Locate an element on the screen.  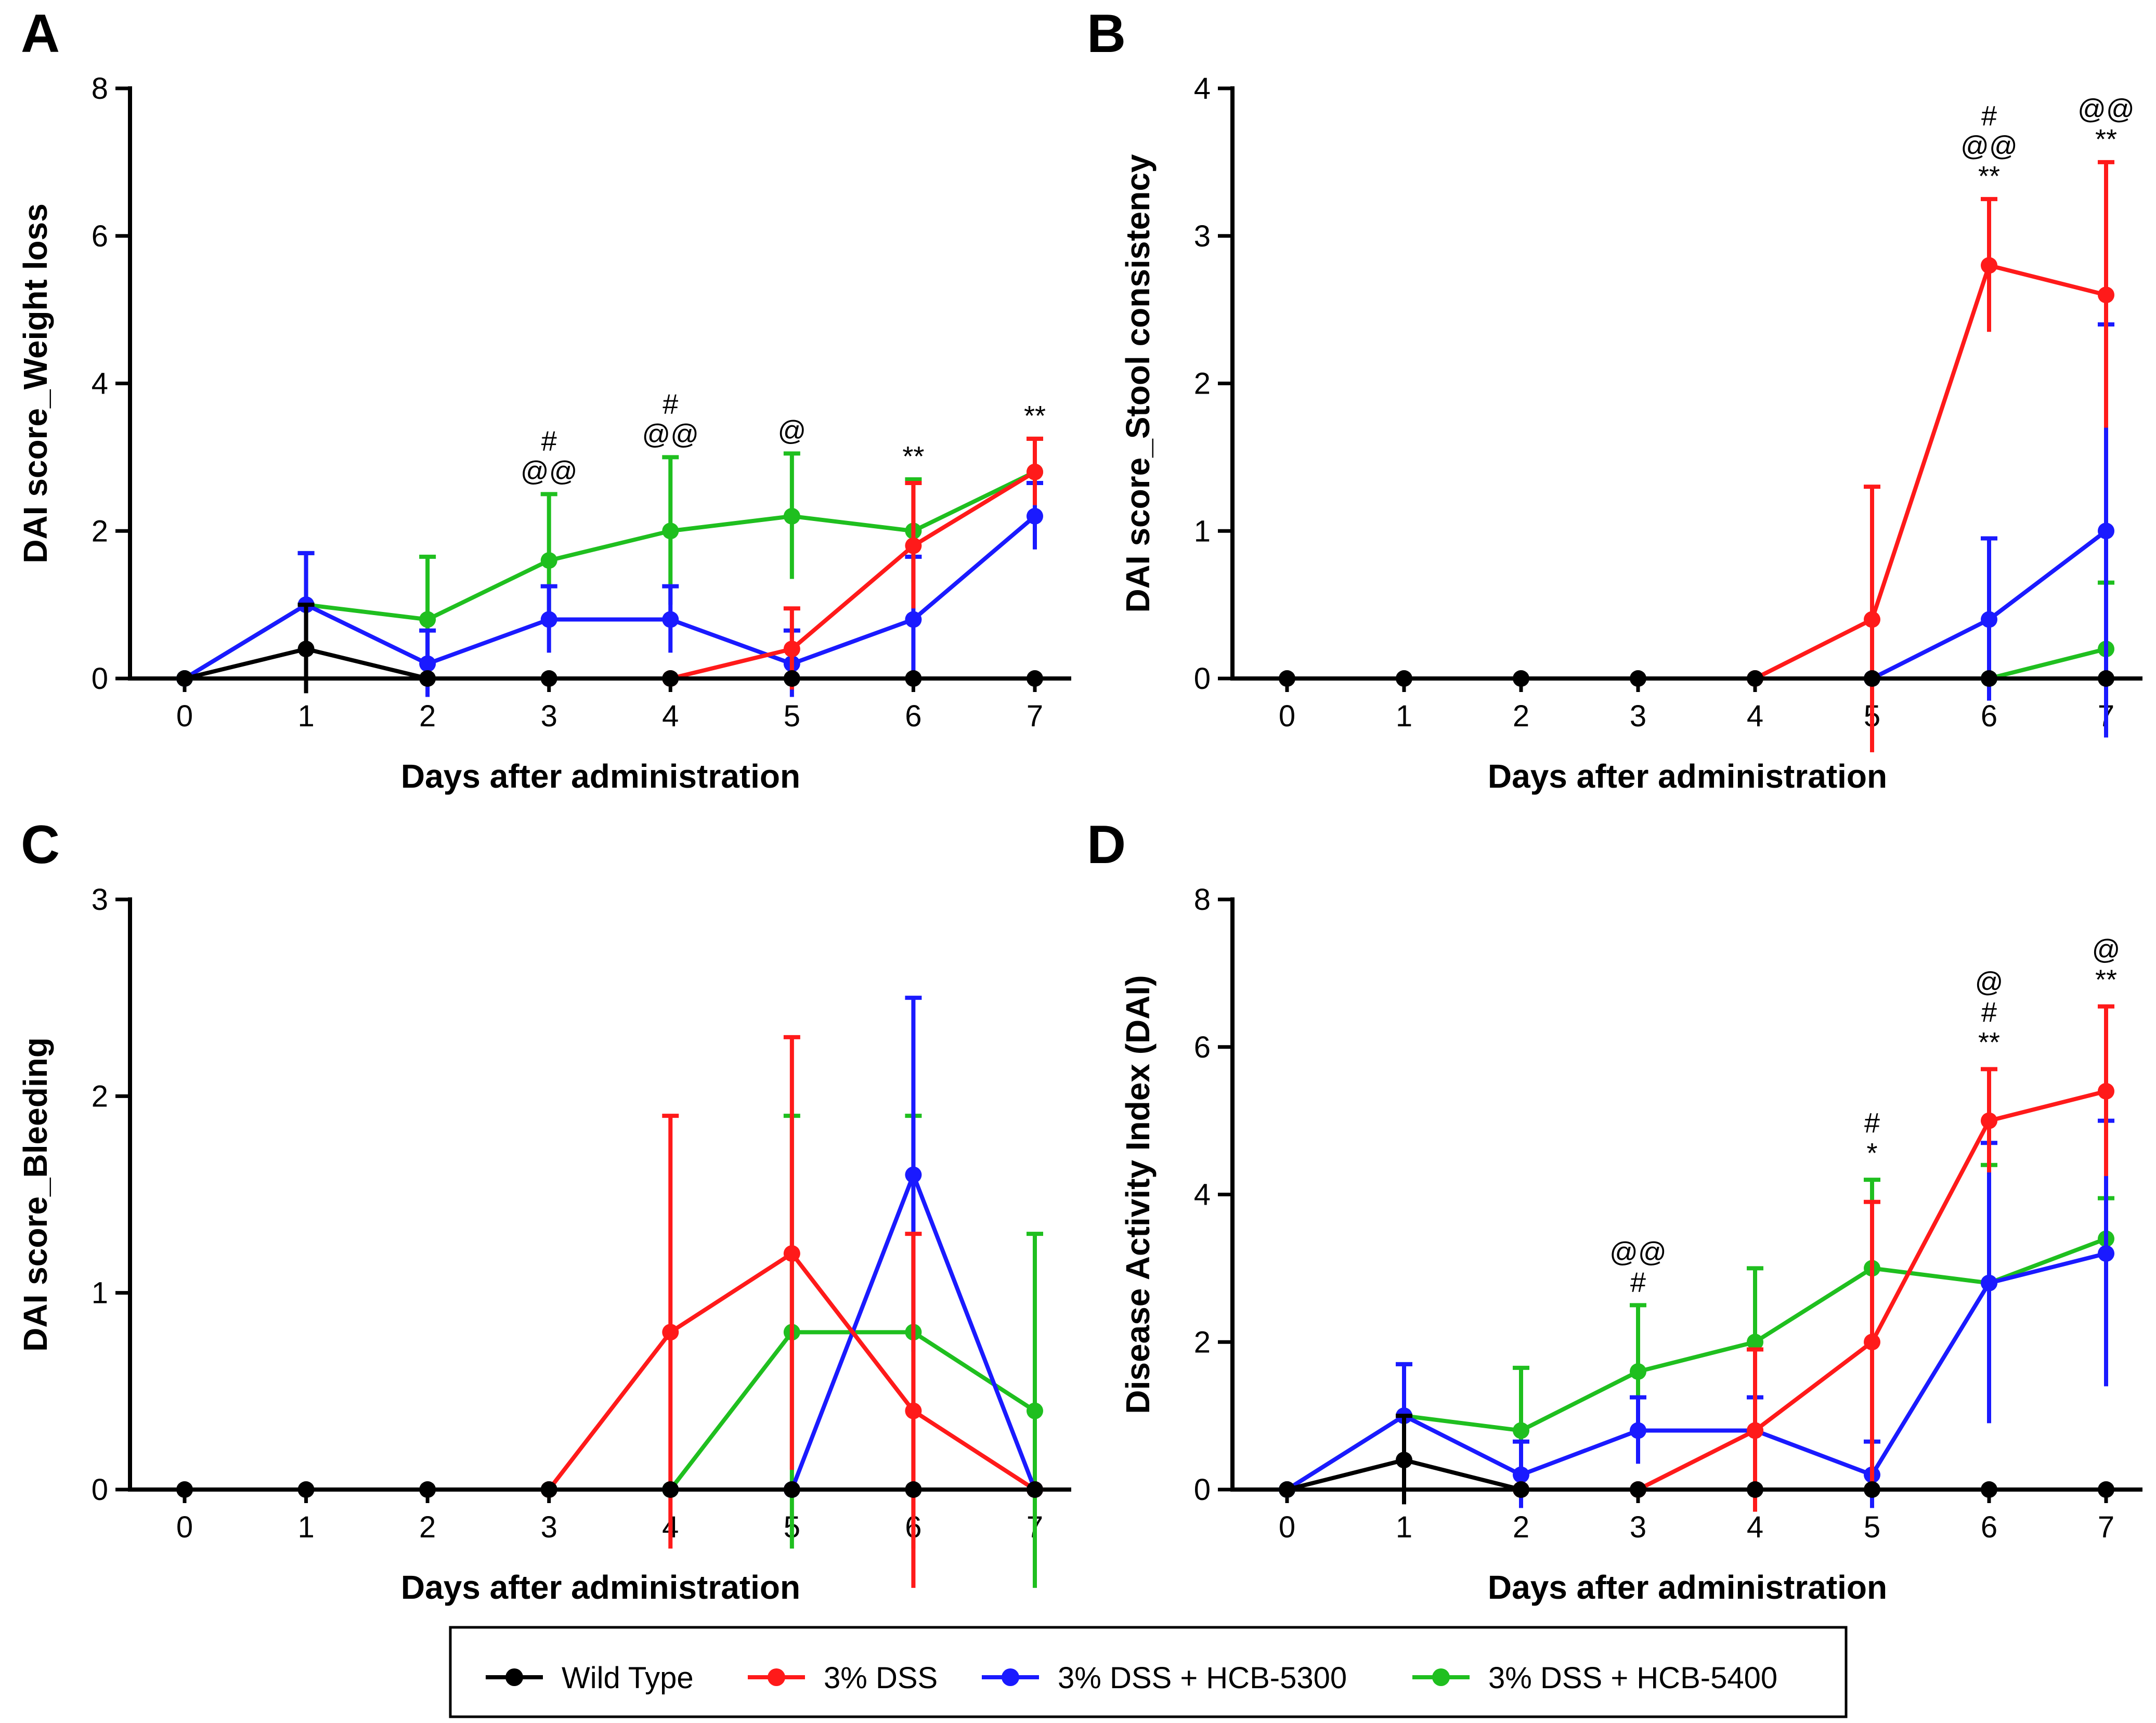
y-axis-label-d: Disease Activity Index (DAI) is located at coordinates (1138, 1194).